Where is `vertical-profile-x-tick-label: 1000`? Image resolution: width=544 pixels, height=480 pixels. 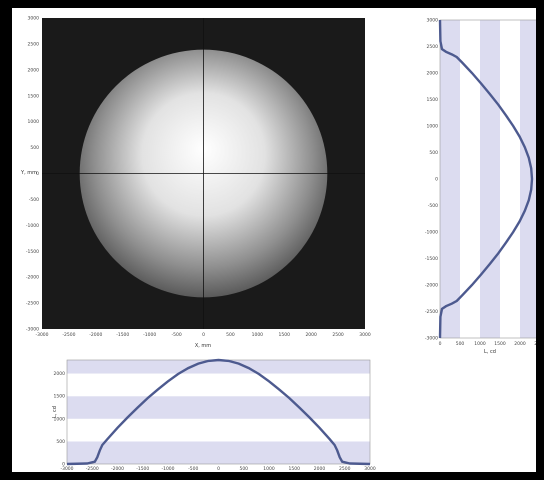
vertical-profile-x-tick-label: 1000 is located at coordinates (480, 344).